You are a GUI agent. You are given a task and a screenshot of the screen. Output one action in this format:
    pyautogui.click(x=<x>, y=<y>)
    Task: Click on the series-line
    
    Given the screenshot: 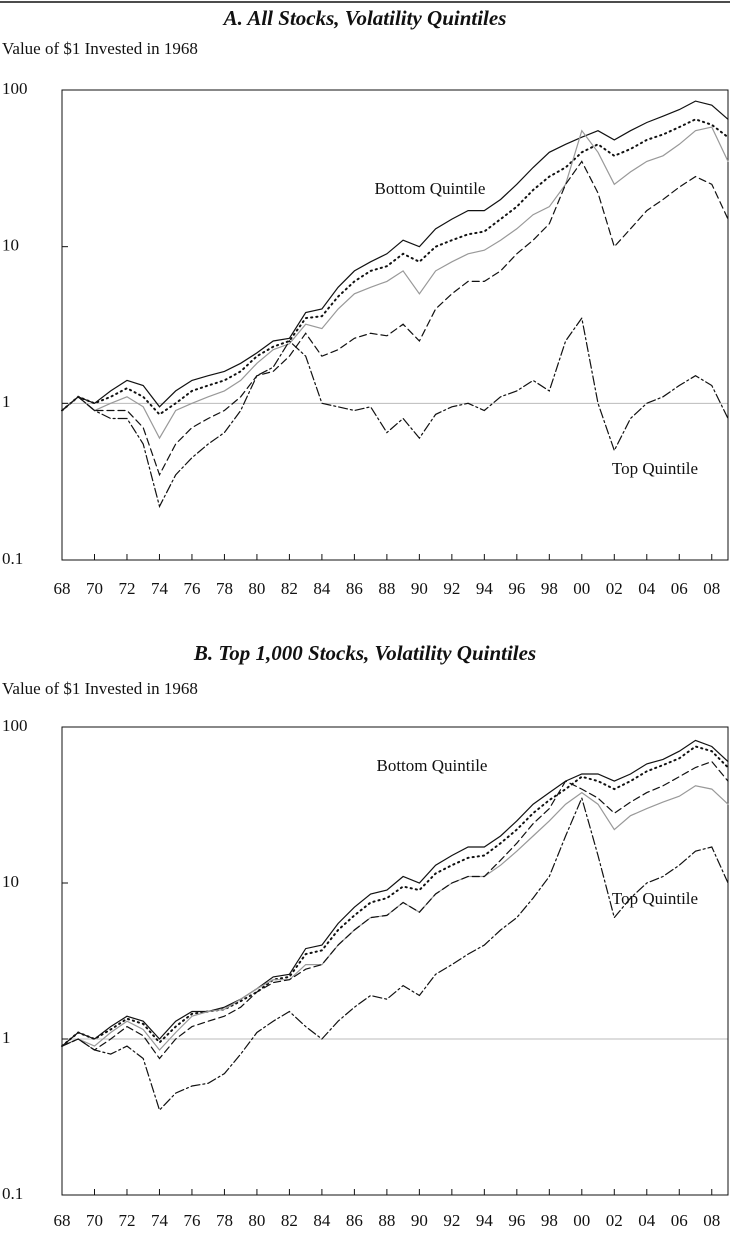 What is the action you would take?
    pyautogui.click(x=395, y=412)
    